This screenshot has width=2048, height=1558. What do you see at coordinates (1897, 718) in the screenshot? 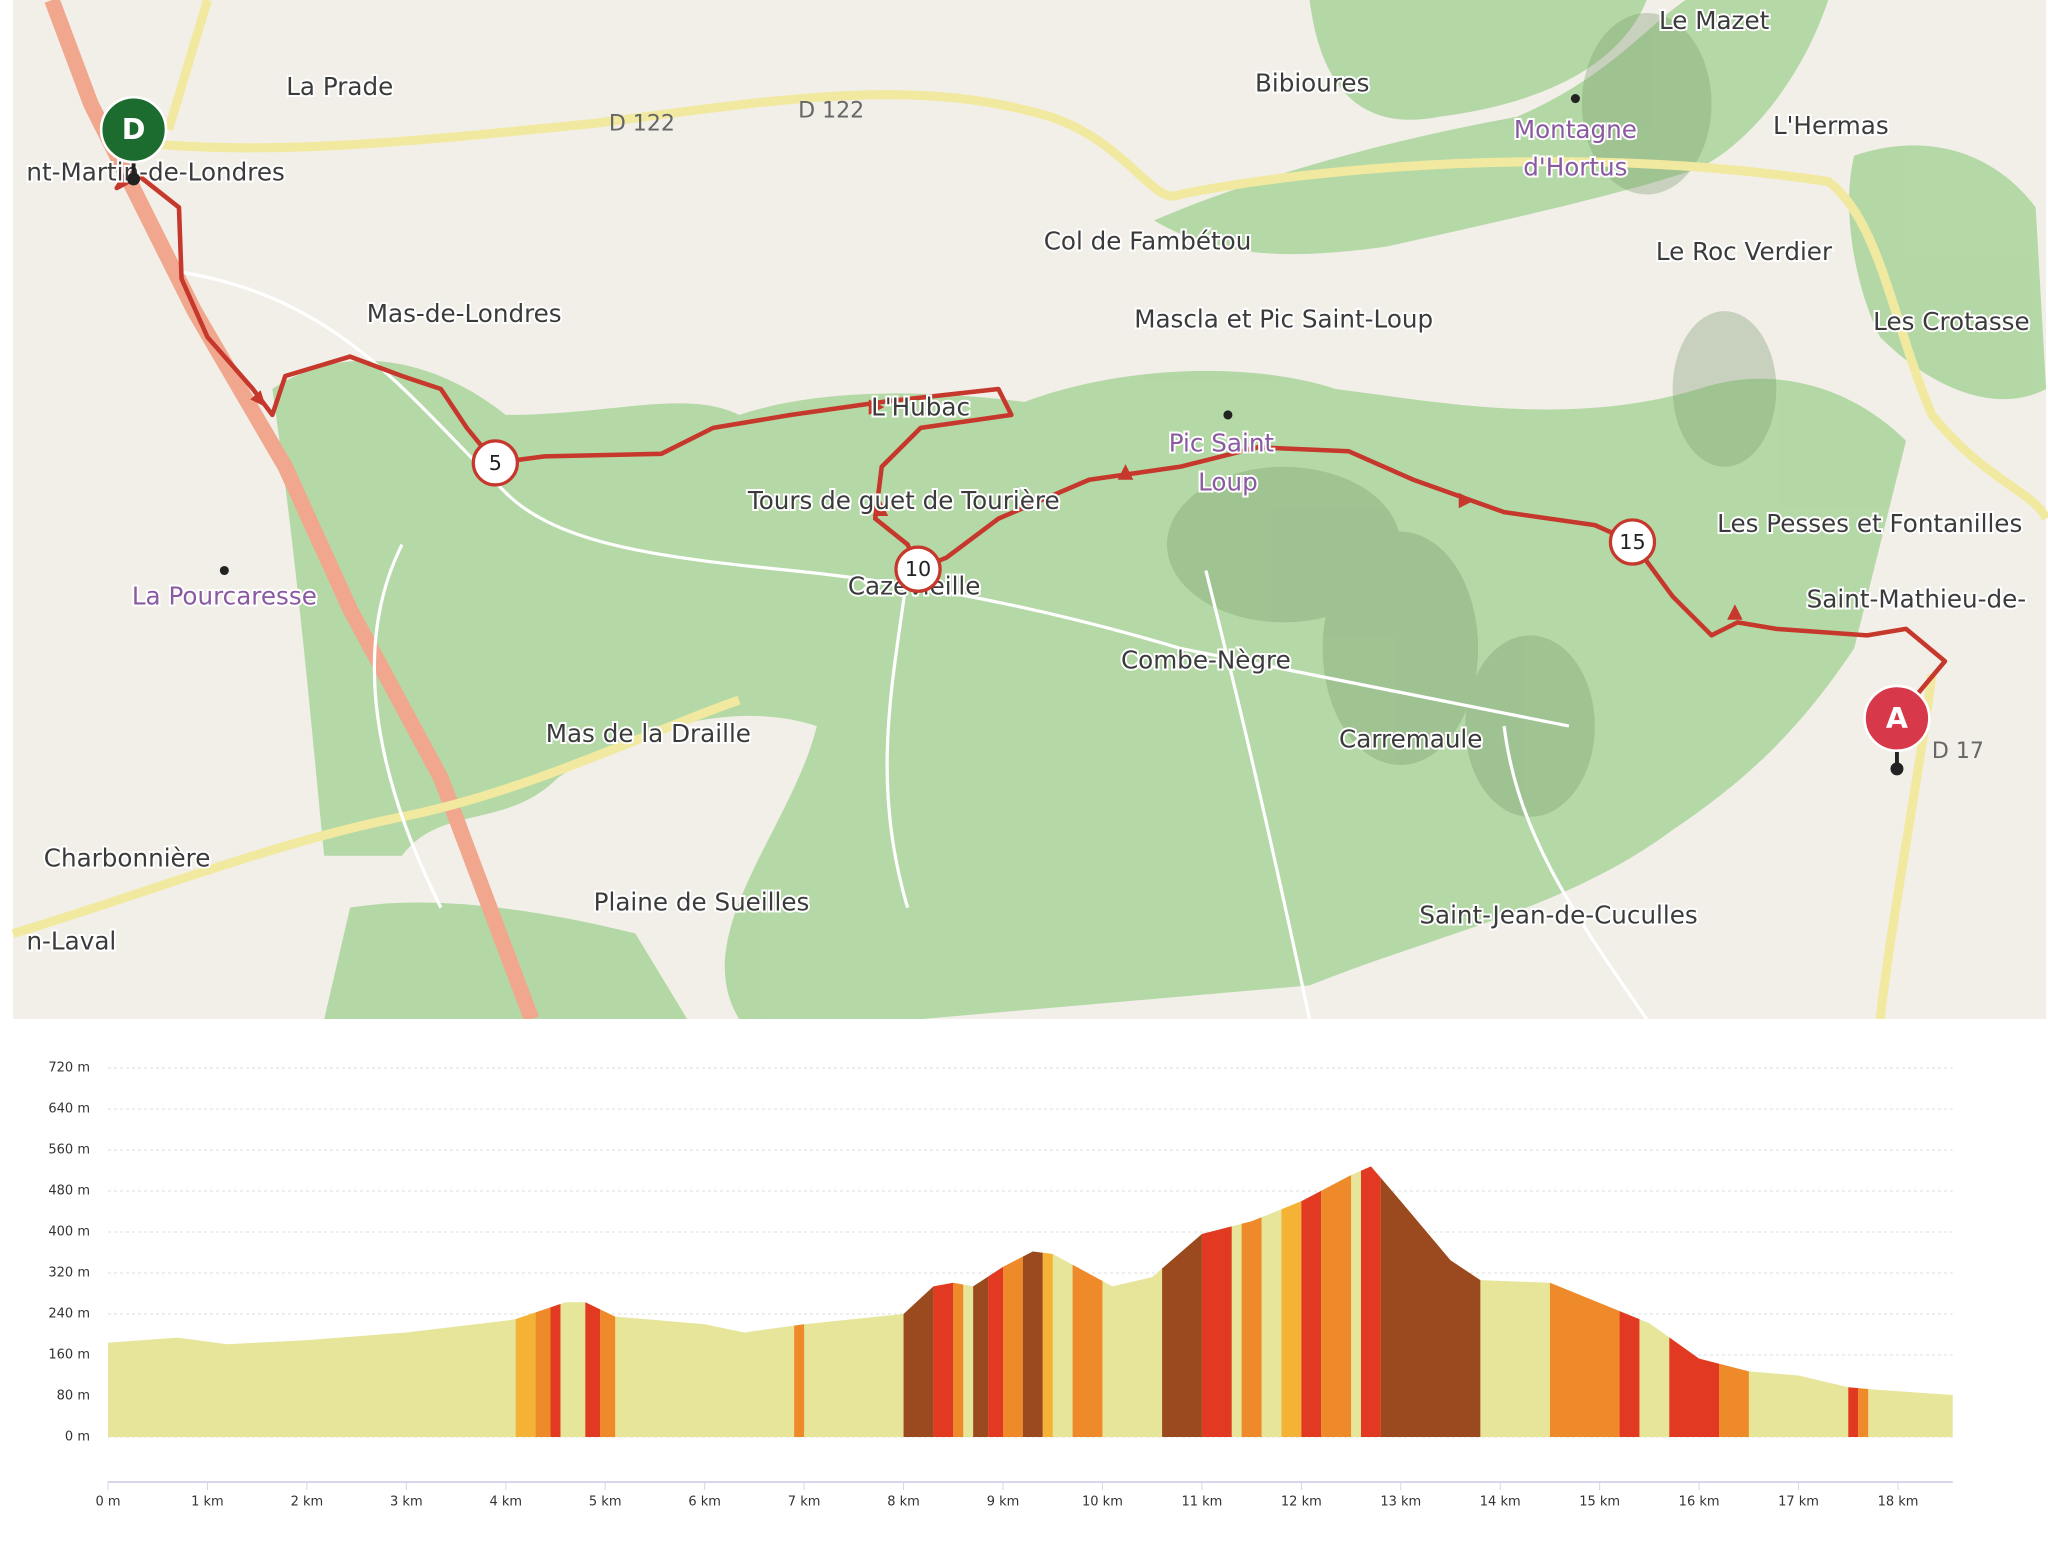
I see `marker-label: A` at bounding box center [1897, 718].